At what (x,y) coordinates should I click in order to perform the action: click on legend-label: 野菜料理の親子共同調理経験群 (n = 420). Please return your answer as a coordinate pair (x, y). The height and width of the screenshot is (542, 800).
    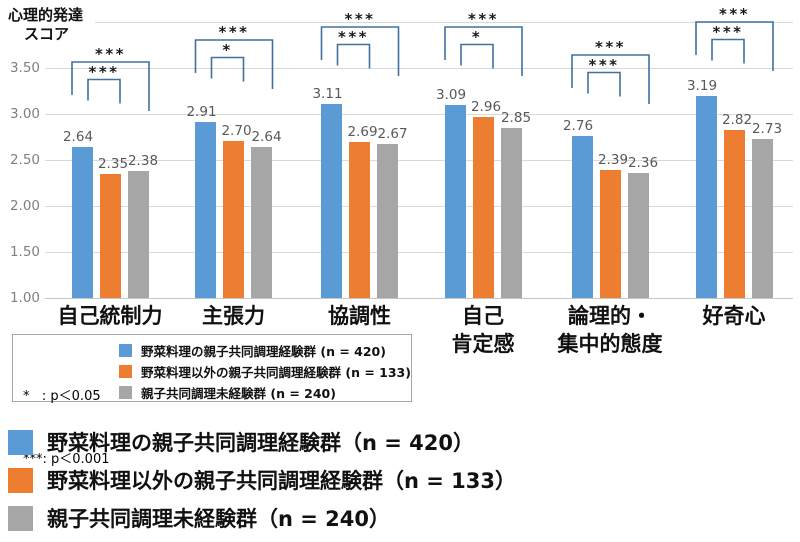
    Looking at the image, I should click on (263, 351).